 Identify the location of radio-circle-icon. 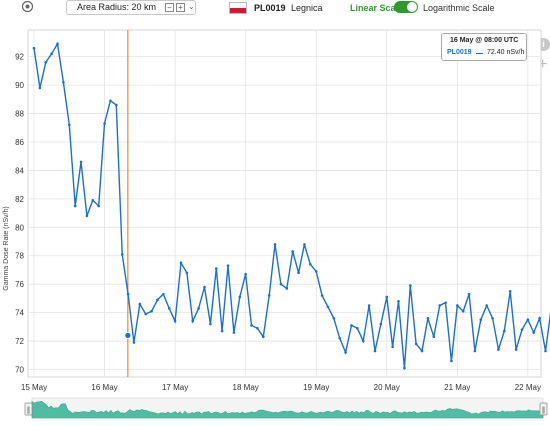
(27, 6).